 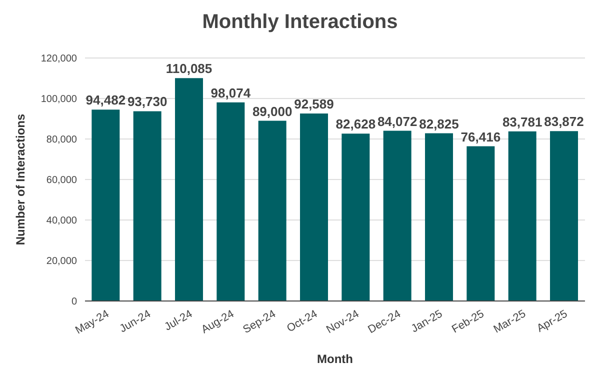 What do you see at coordinates (397, 121) in the screenshot?
I see `data-label: 84,072` at bounding box center [397, 121].